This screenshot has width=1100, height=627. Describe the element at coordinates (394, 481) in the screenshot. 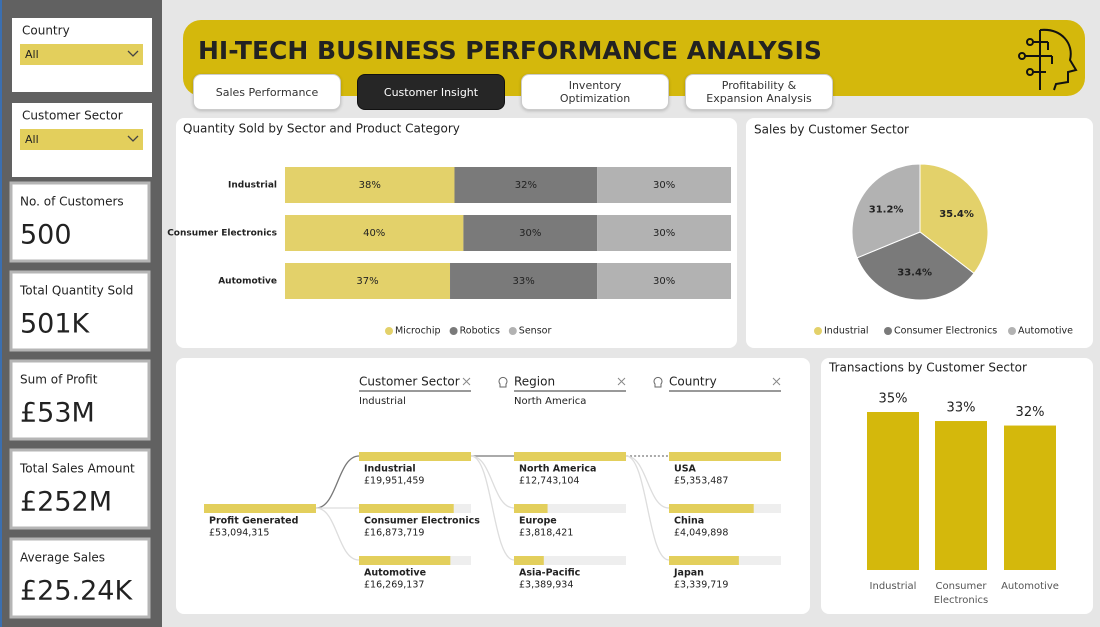

I see `node-value: £19,951,459` at that location.